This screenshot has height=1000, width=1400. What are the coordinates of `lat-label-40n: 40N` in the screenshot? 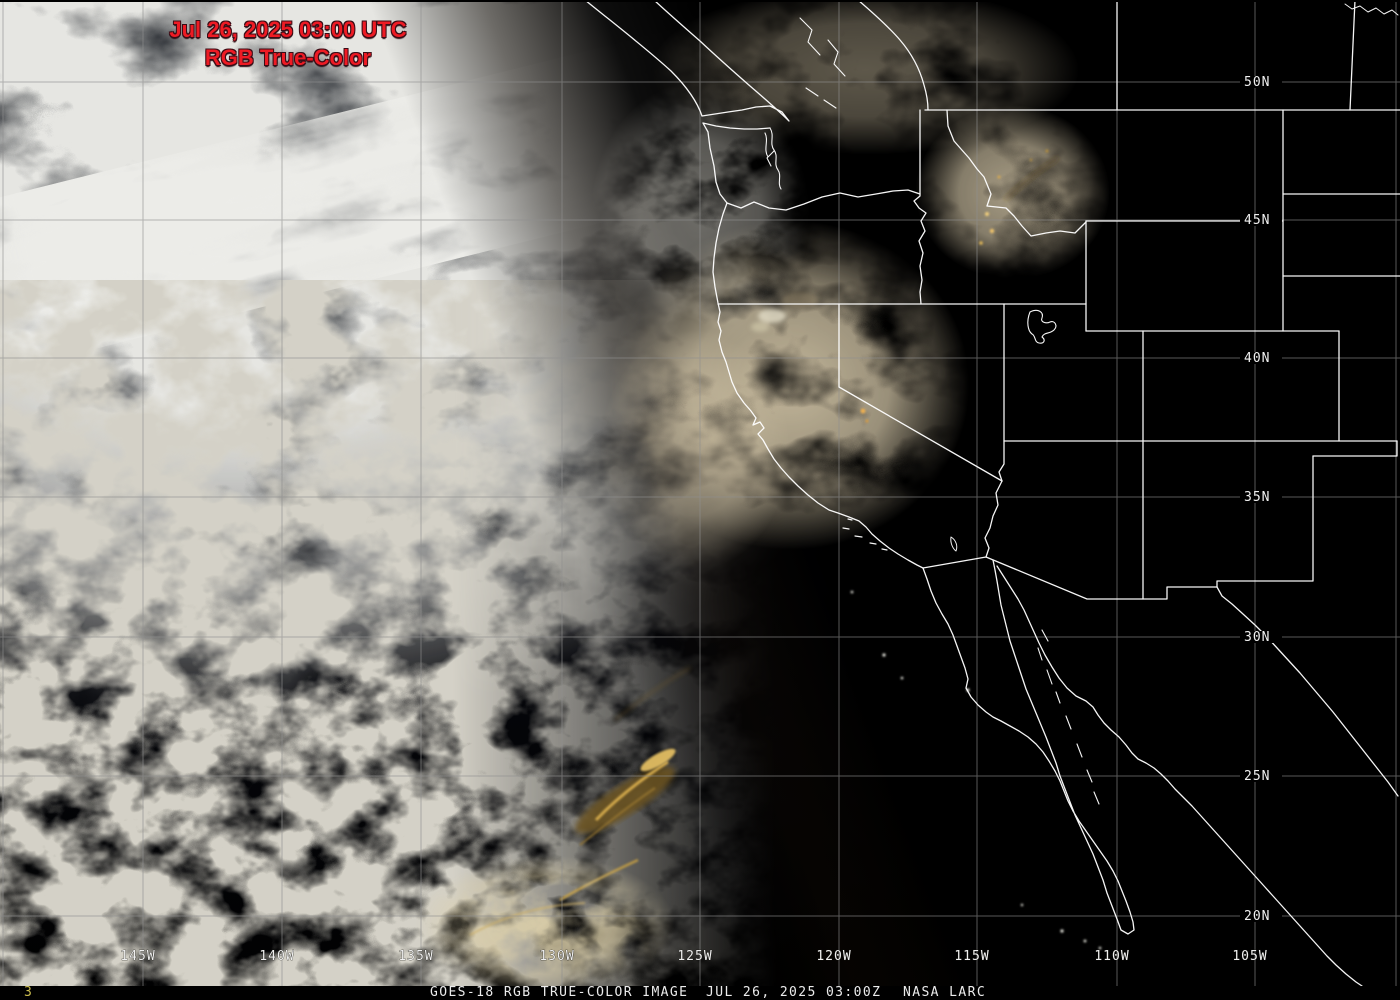 It's located at (1257, 358).